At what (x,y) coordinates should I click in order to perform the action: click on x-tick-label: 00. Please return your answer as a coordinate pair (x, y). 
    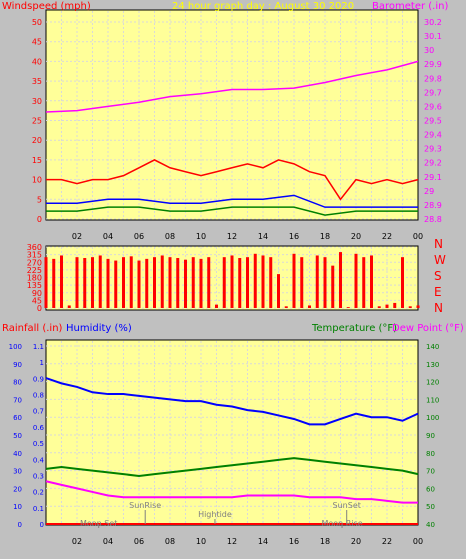
    Looking at the image, I should click on (418, 541).